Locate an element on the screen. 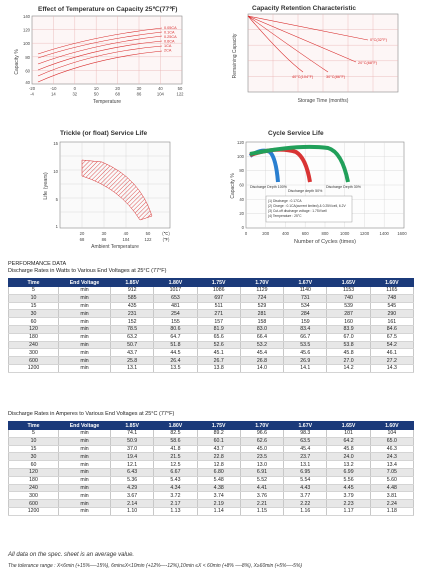 The image size is (428, 576). table-cell: 54.2 is located at coordinates (392, 345).